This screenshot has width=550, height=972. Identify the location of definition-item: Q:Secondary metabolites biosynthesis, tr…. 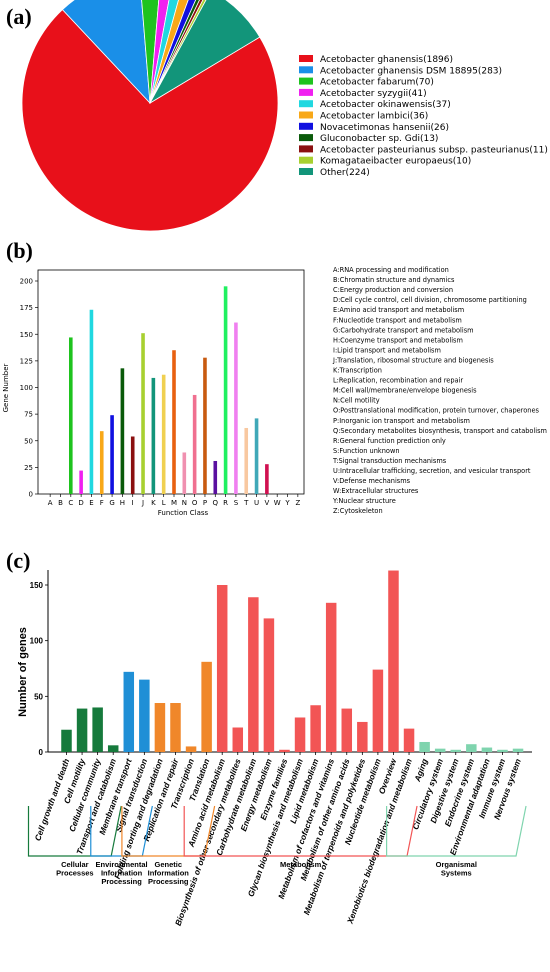
(440, 431).